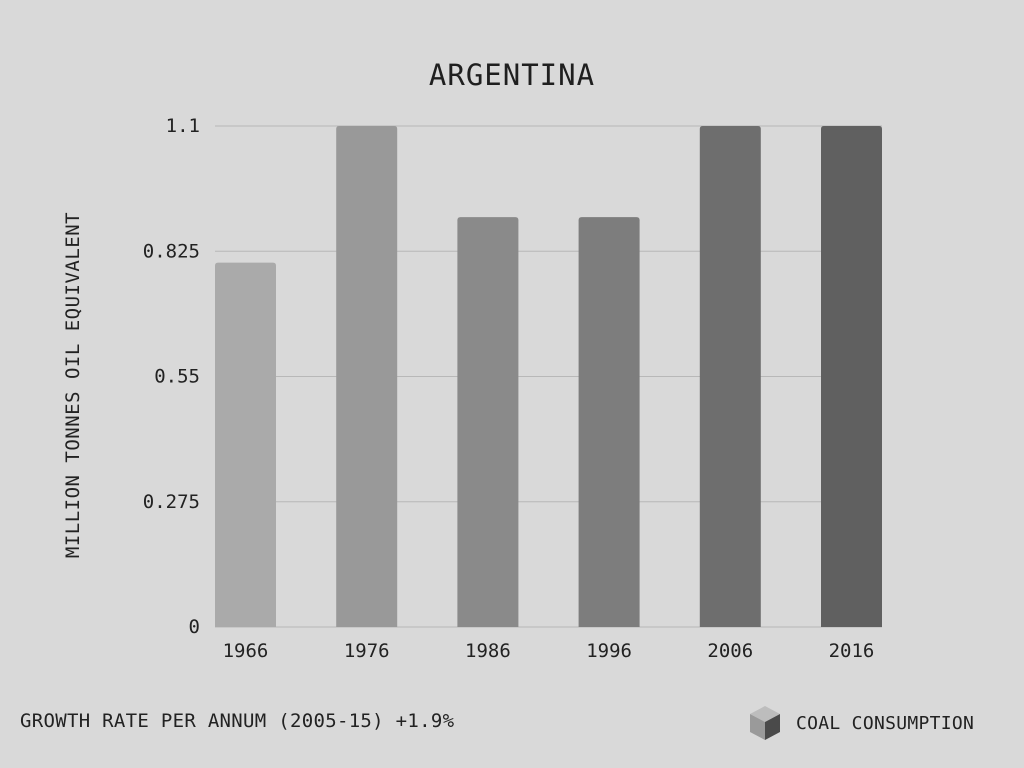  What do you see at coordinates (609, 651) in the screenshot?
I see `x-tick-label: 1996` at bounding box center [609, 651].